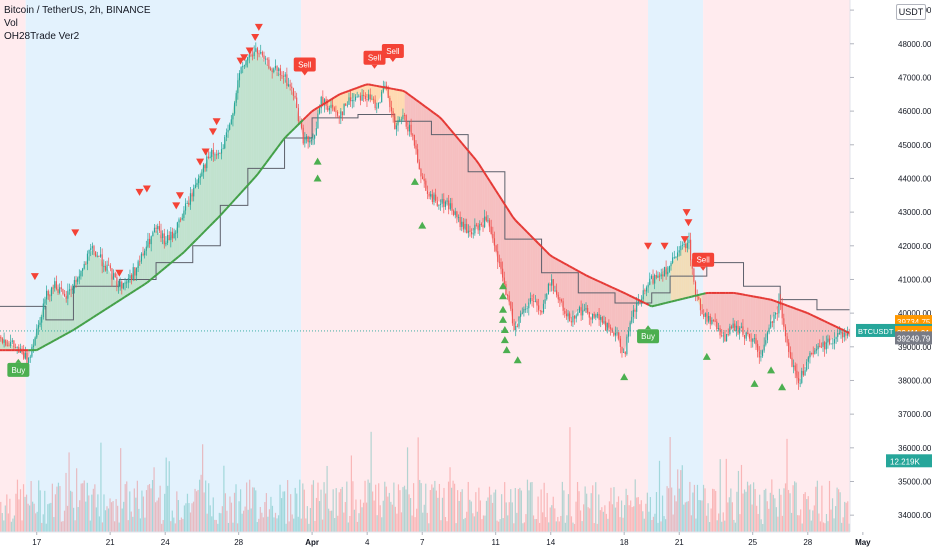 The image size is (932, 550). I want to click on signal-label: Buy, so click(18, 370).